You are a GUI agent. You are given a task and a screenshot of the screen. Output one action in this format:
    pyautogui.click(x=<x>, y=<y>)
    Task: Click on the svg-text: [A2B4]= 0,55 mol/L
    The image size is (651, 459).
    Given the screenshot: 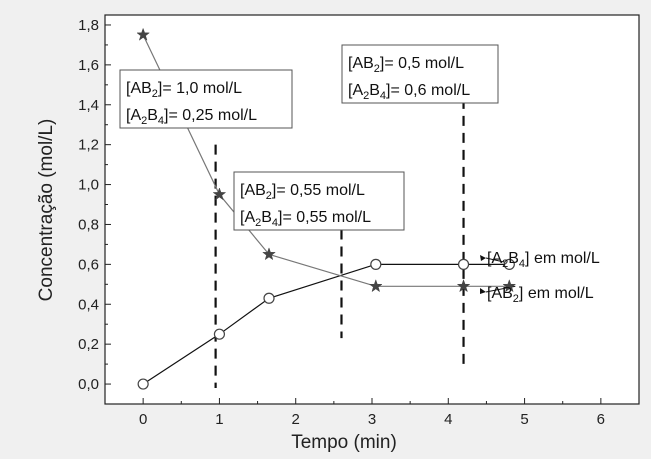 What is the action you would take?
    pyautogui.click(x=305, y=219)
    